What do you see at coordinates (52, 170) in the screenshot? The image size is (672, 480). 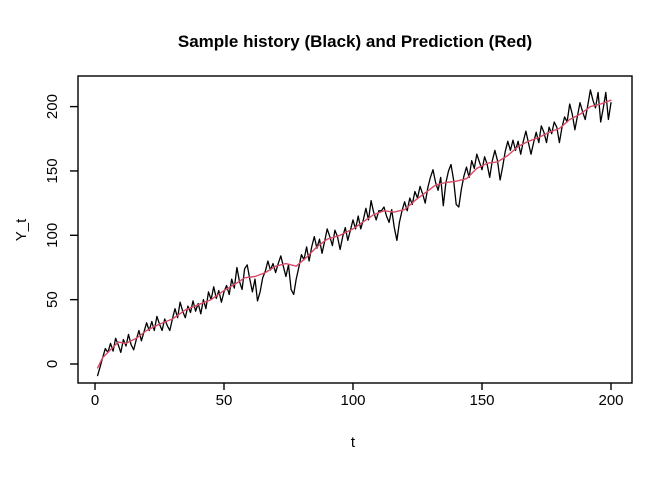 I see `y-tick-label: 150` at bounding box center [52, 170].